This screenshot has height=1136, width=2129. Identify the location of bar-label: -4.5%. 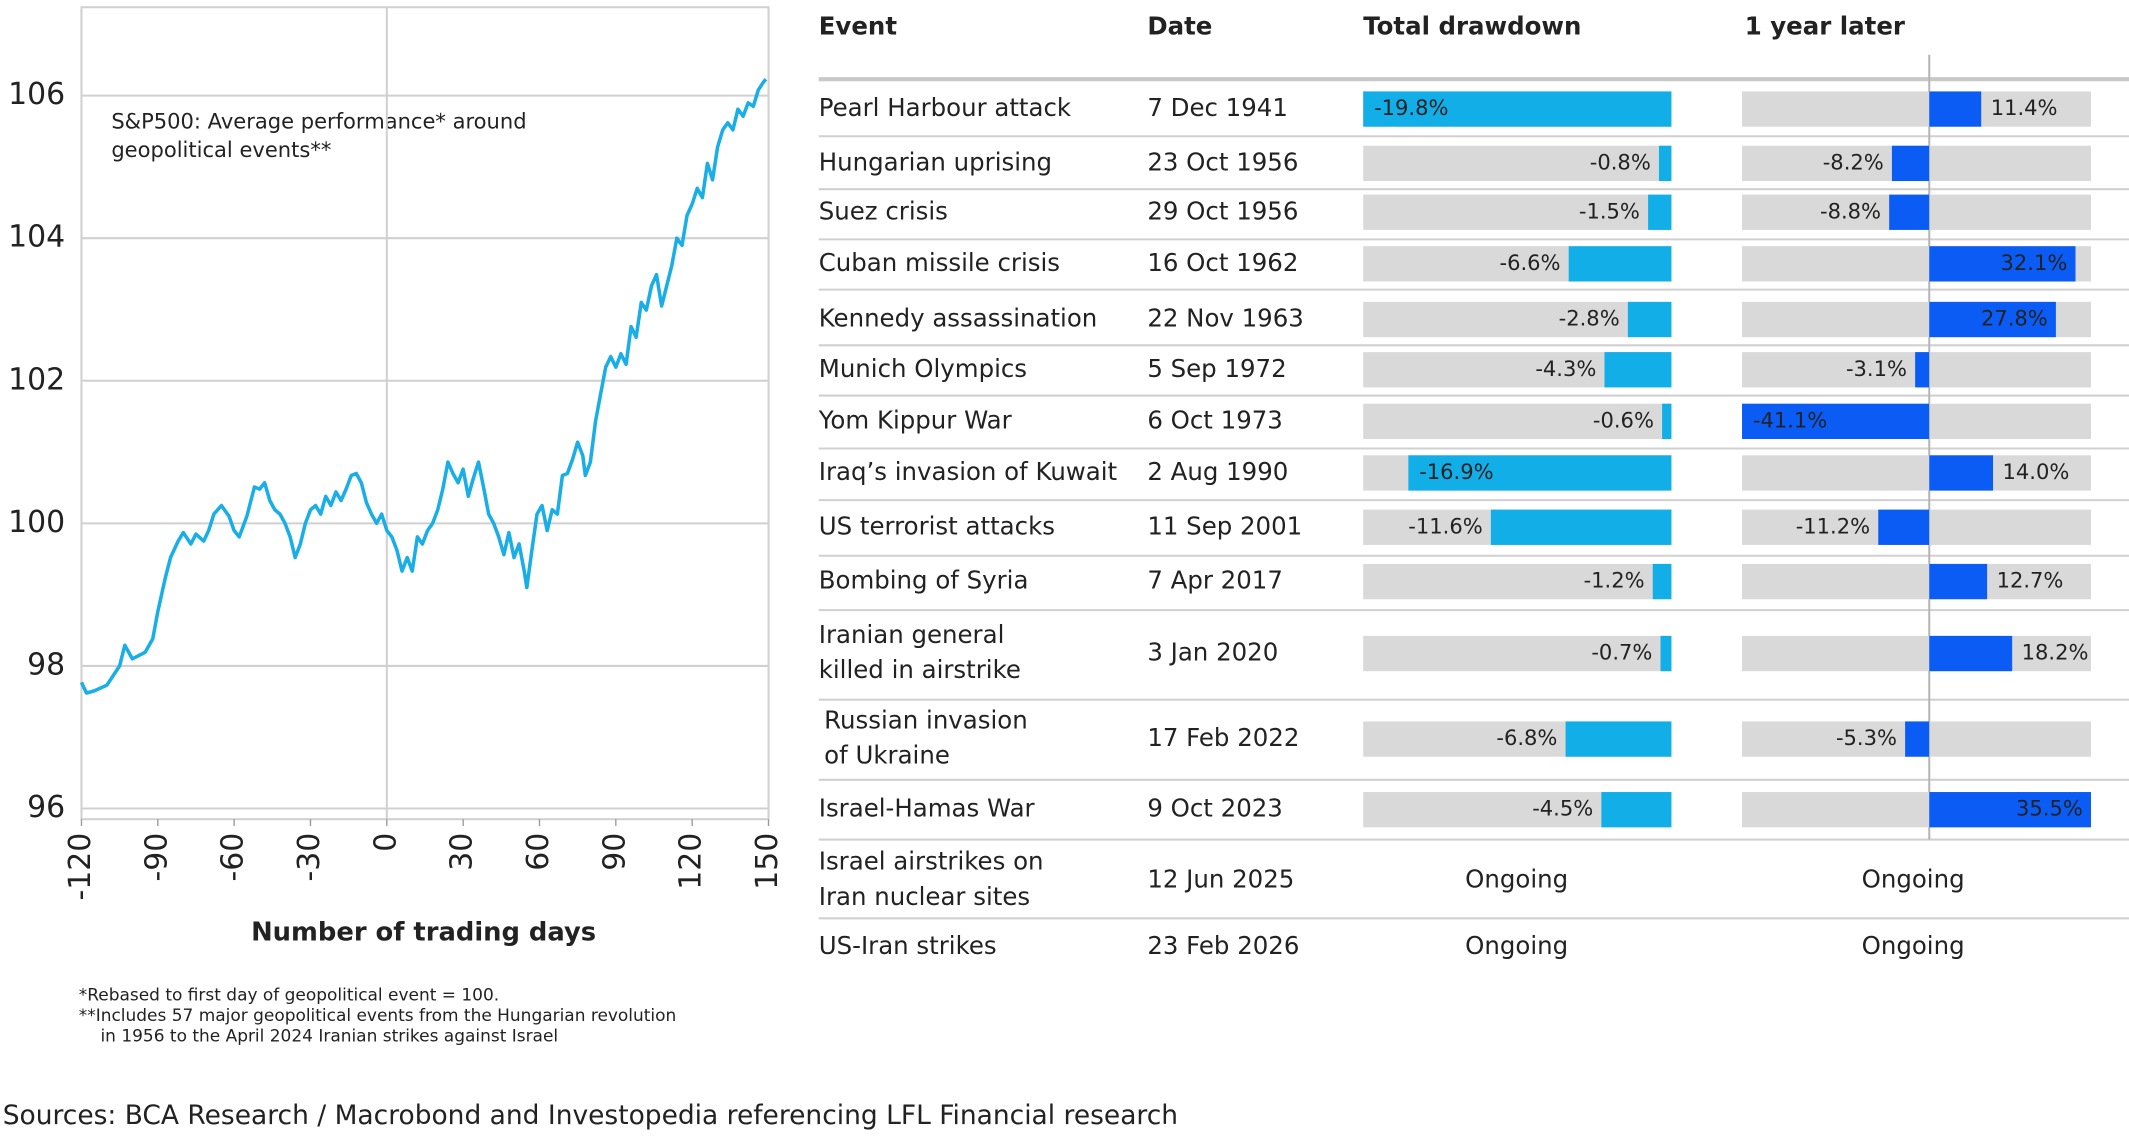
(1562, 808).